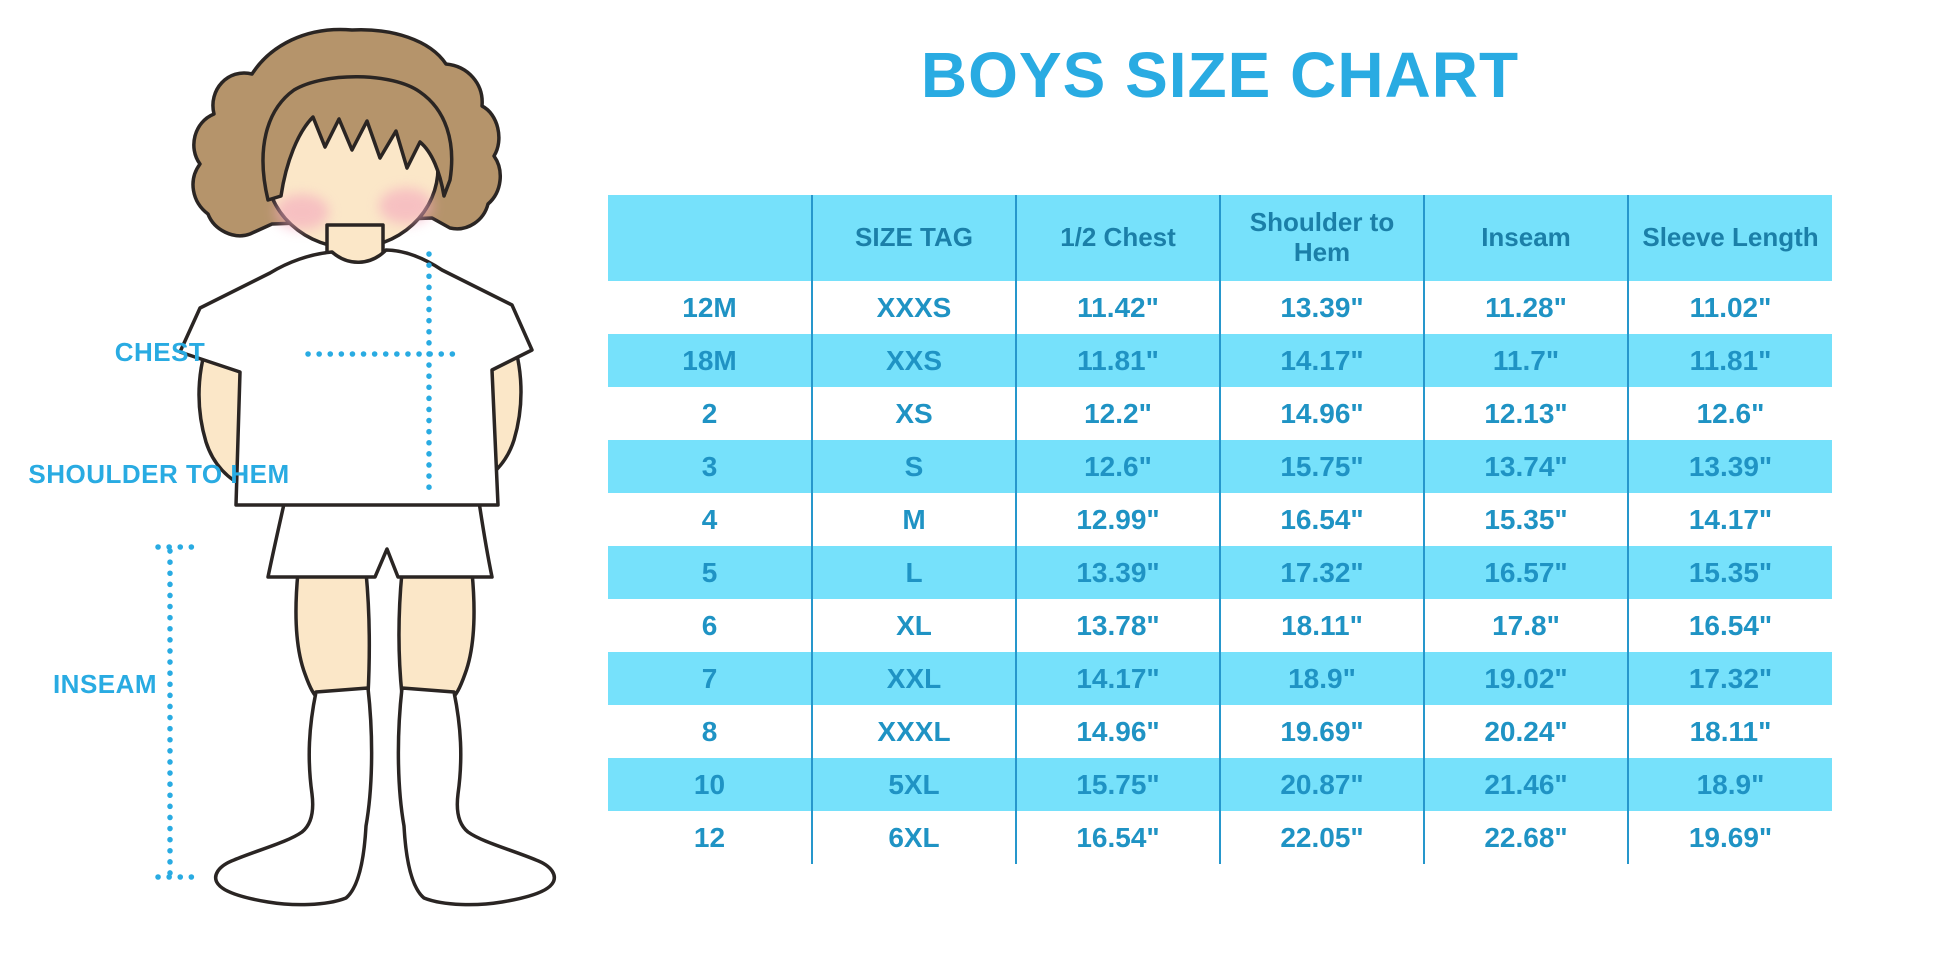  Describe the element at coordinates (1526, 784) in the screenshot. I see `table-cell: 21.46"` at that location.